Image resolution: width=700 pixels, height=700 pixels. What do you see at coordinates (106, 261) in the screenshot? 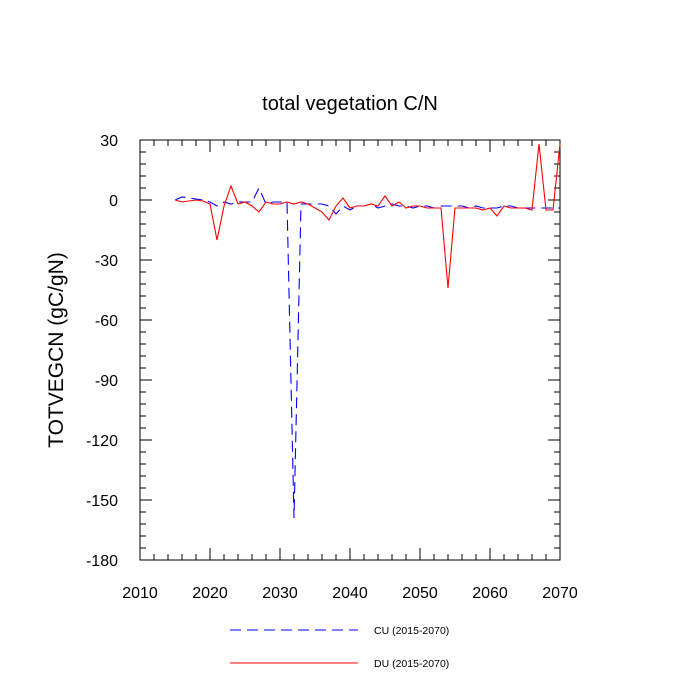
I see `y-tick-label: -30` at bounding box center [106, 261].